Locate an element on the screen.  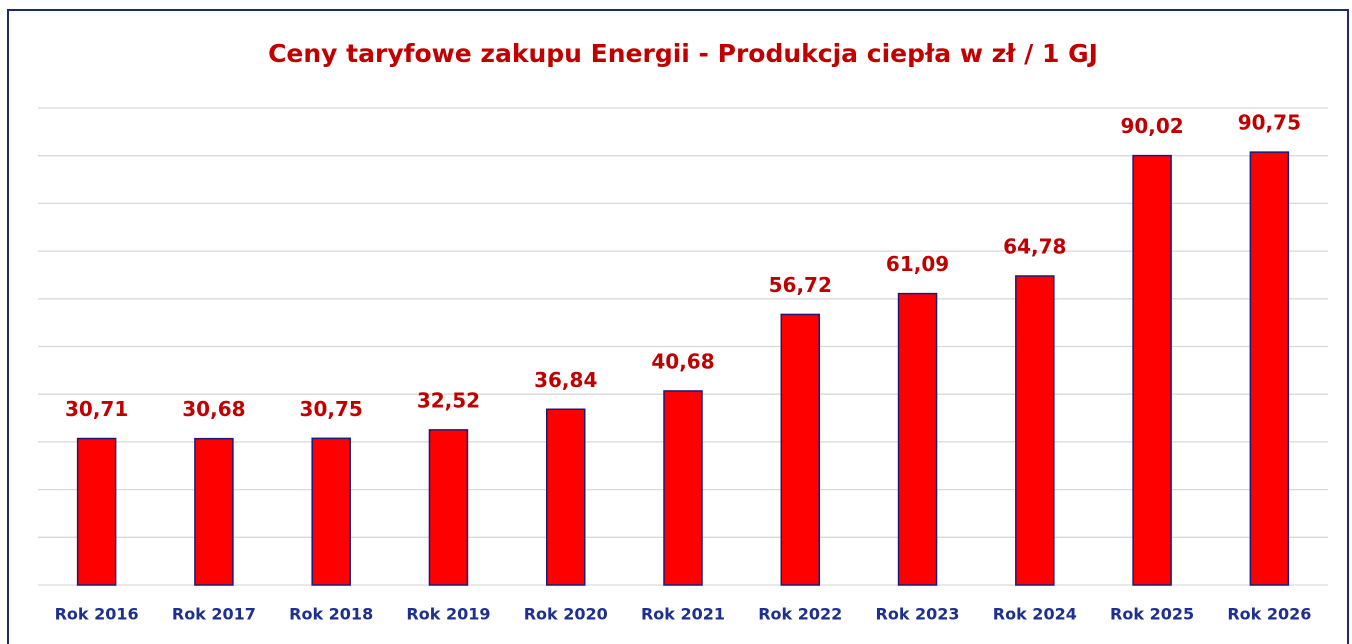
data-label: 36,84 is located at coordinates (565, 380).